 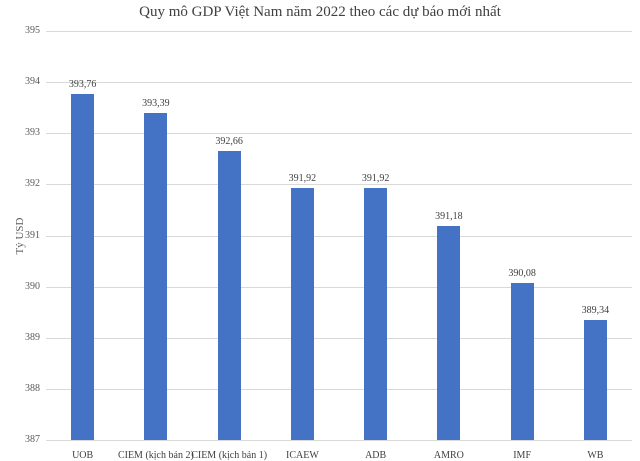 What do you see at coordinates (156, 104) in the screenshot?
I see `value-label: 393,39` at bounding box center [156, 104].